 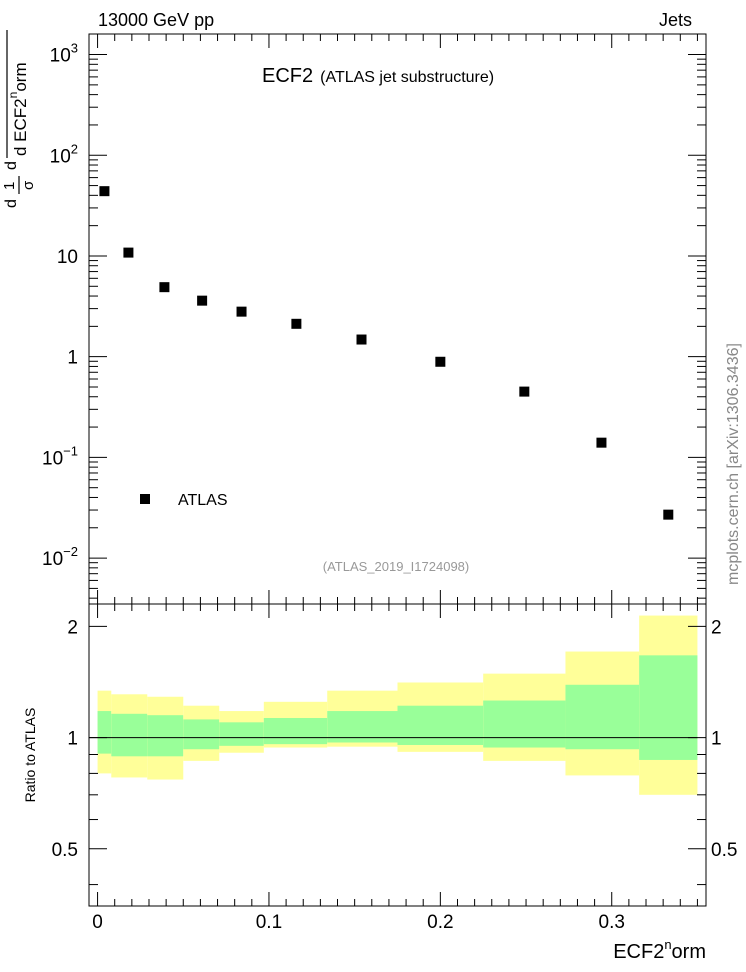 I want to click on ylabel-d2: d, so click(x=11, y=165).